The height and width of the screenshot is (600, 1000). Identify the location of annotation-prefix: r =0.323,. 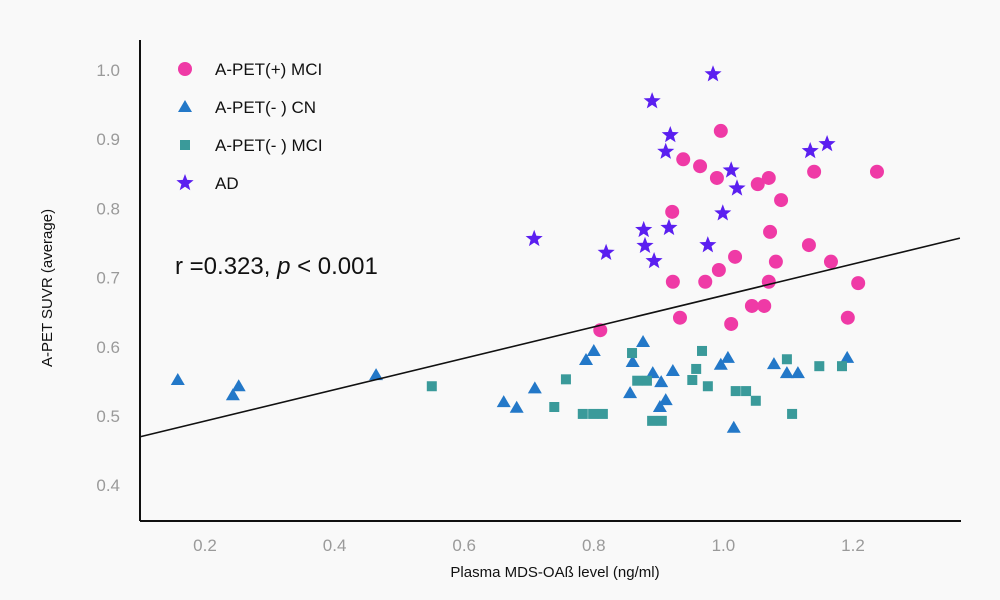
(226, 266).